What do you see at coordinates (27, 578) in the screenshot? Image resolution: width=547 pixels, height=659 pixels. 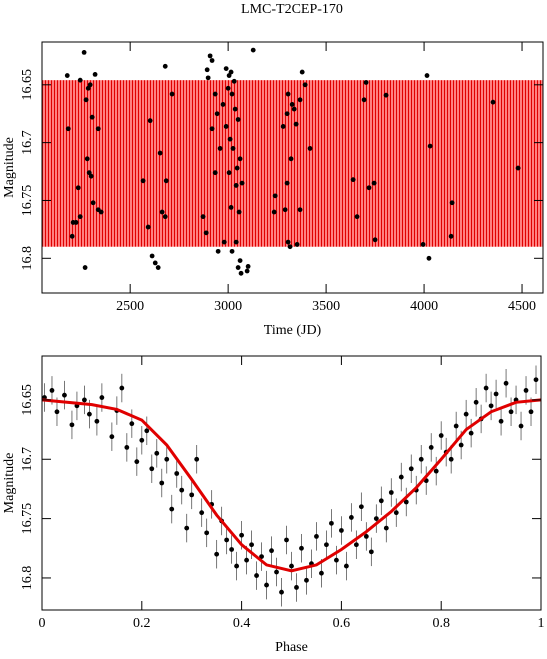 I see `y-tick-label: 16.8` at bounding box center [27, 578].